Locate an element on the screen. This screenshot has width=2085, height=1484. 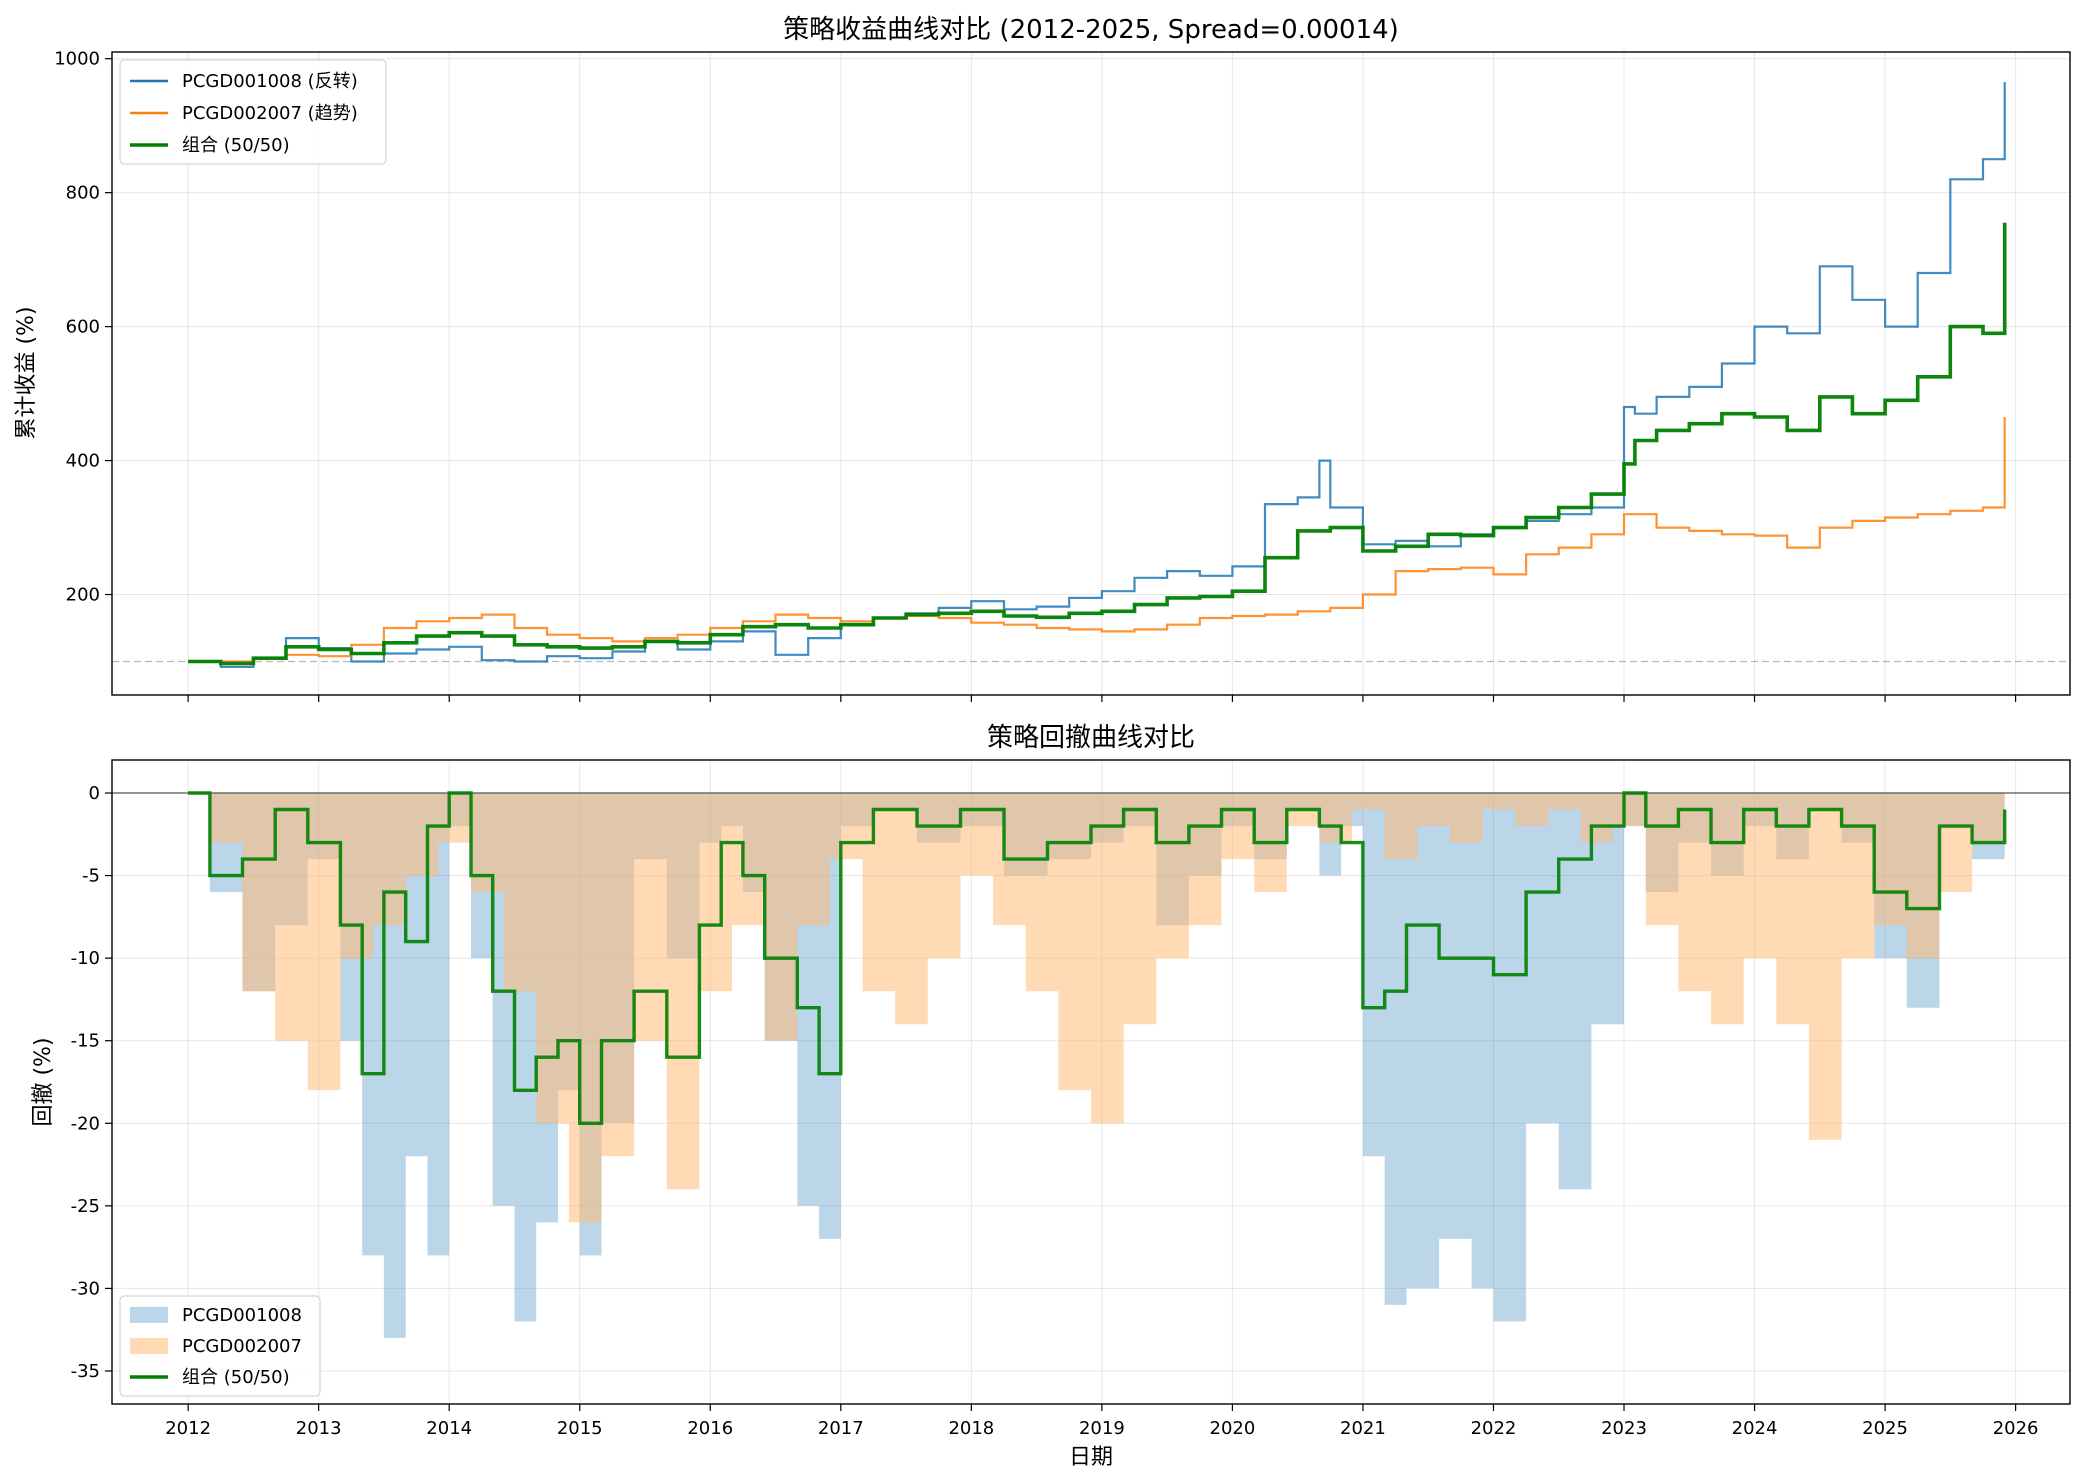
bottom-y-tick-label: -10 is located at coordinates (85, 958).